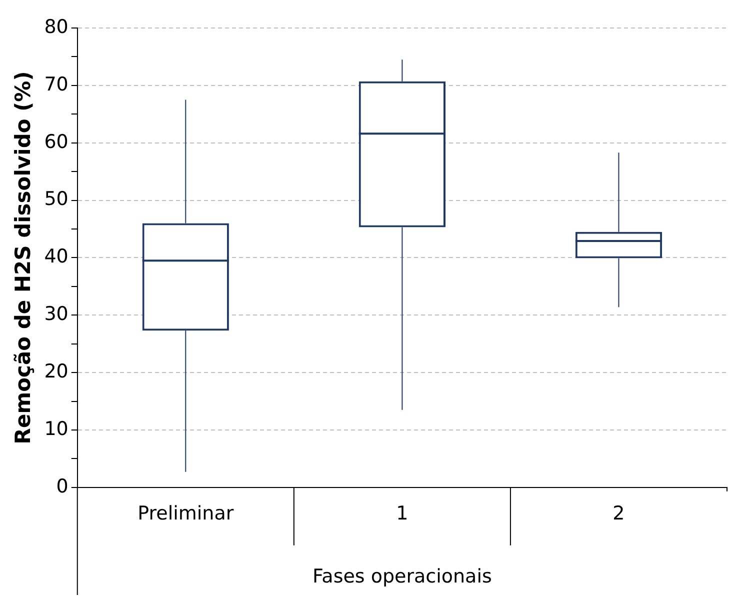 This screenshot has width=755, height=605. I want to click on x-axis-title: Fases operacionais, so click(402, 577).